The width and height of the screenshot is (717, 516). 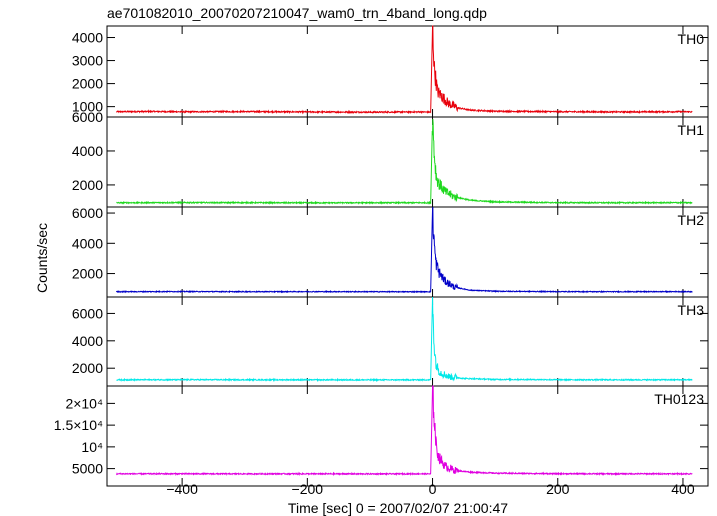 What do you see at coordinates (404, 250) in the screenshot?
I see `series-line-th2` at bounding box center [404, 250].